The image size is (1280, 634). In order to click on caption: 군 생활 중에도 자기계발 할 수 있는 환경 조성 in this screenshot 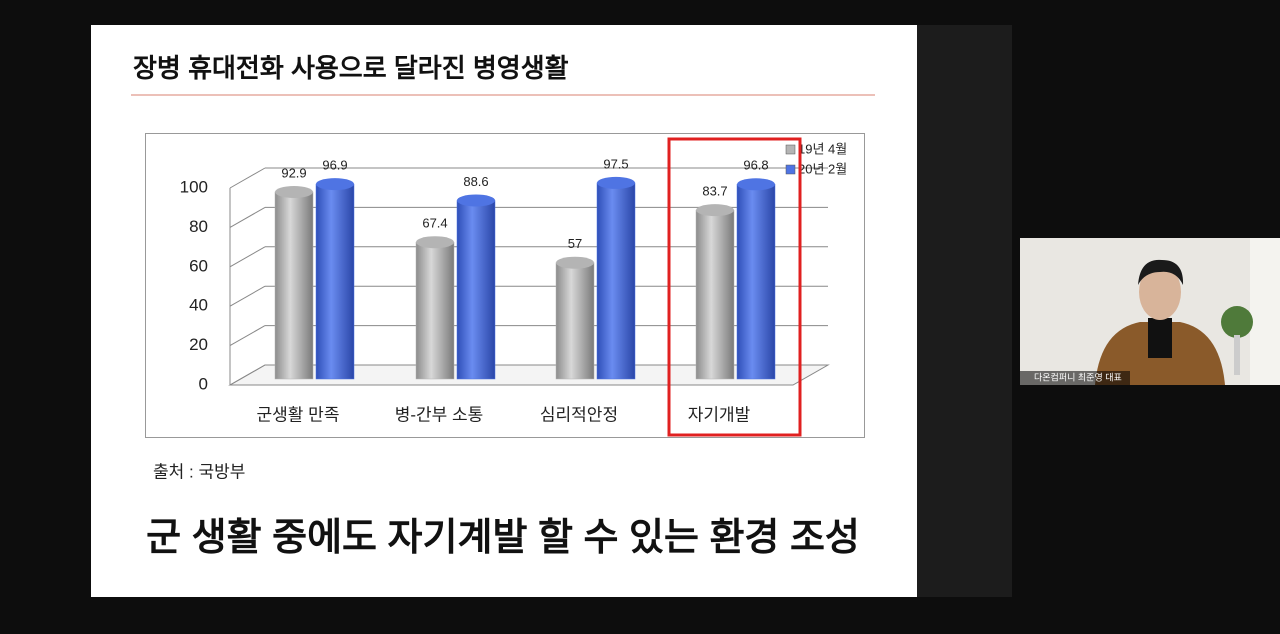, I will do `click(503, 538)`.